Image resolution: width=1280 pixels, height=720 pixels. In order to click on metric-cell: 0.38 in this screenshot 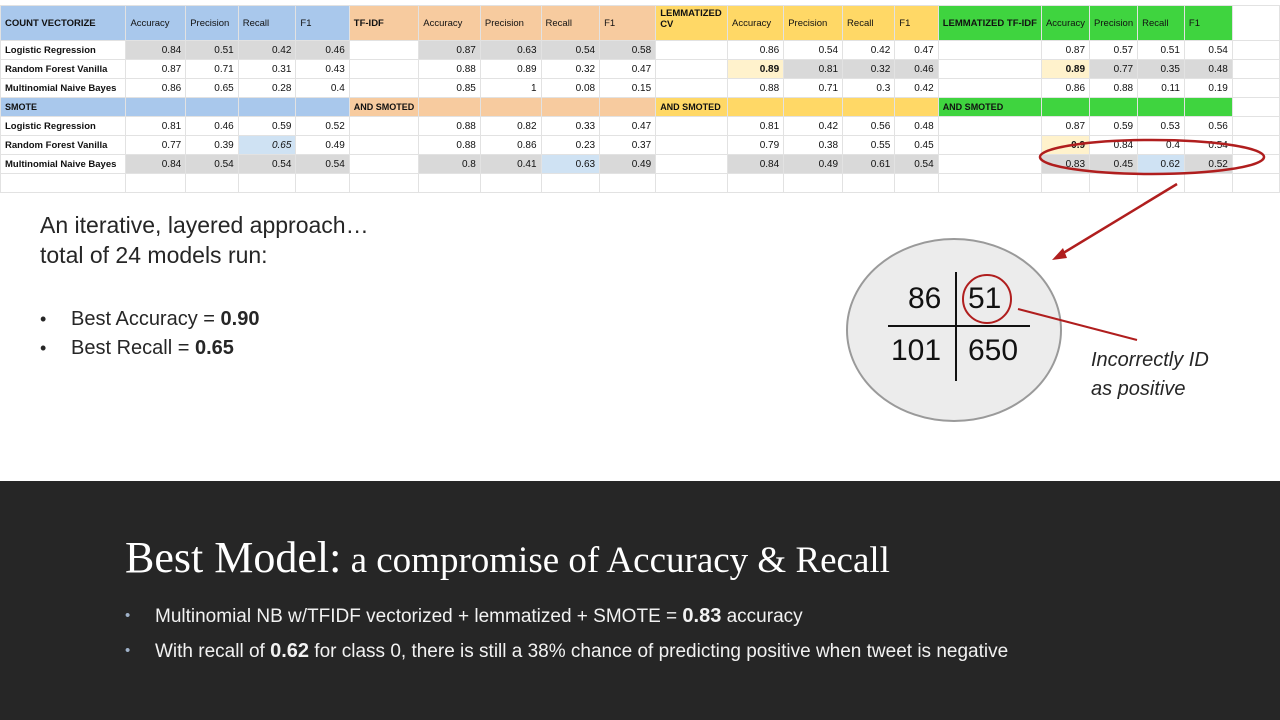, I will do `click(813, 145)`.